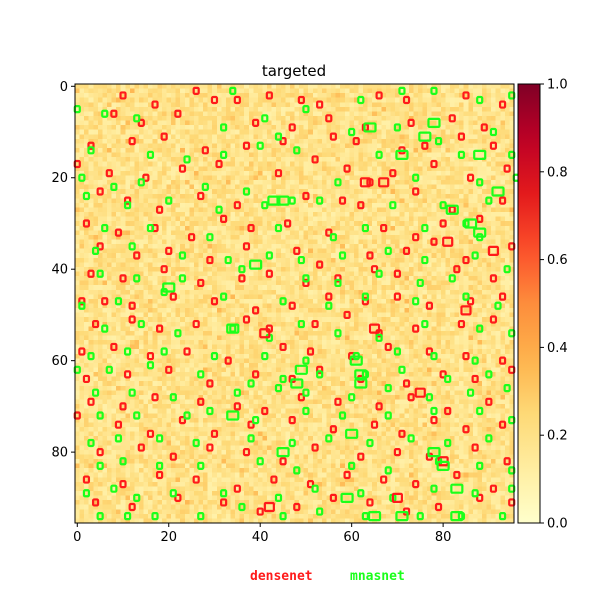 Image resolution: width=600 pixels, height=600 pixels. Describe the element at coordinates (542, 305) in the screenshot. I see `colorbar: 0.0 0.2 0.4 0.6 0.8 1.0` at that location.